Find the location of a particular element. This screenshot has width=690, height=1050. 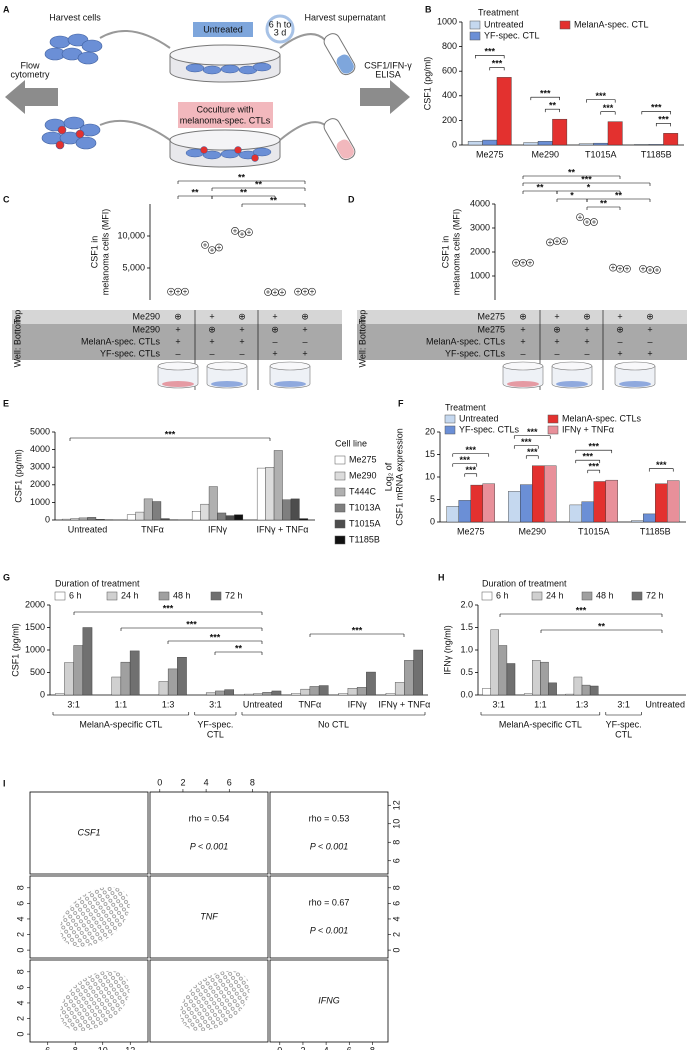

group-label: MelanA-specific CTL is located at coordinates (120, 724).